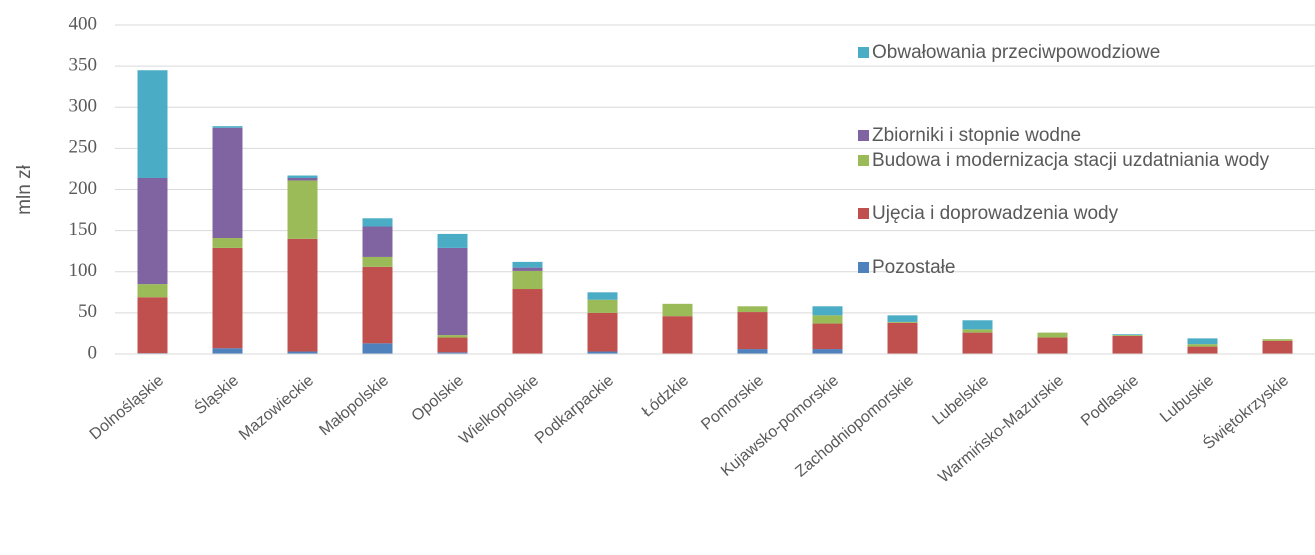 Image resolution: width=1315 pixels, height=555 pixels. I want to click on legend-label: Ujęcia i doprowadzenia wody, so click(995, 213).